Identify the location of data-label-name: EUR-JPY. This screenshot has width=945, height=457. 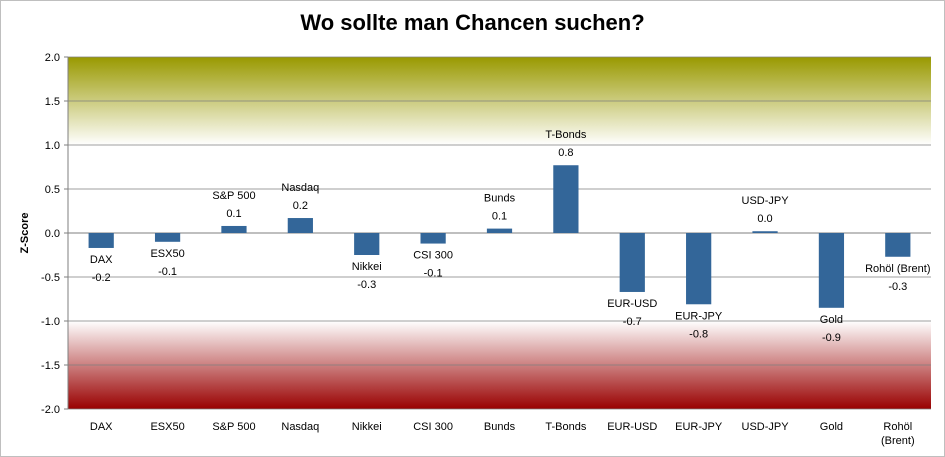
(699, 316).